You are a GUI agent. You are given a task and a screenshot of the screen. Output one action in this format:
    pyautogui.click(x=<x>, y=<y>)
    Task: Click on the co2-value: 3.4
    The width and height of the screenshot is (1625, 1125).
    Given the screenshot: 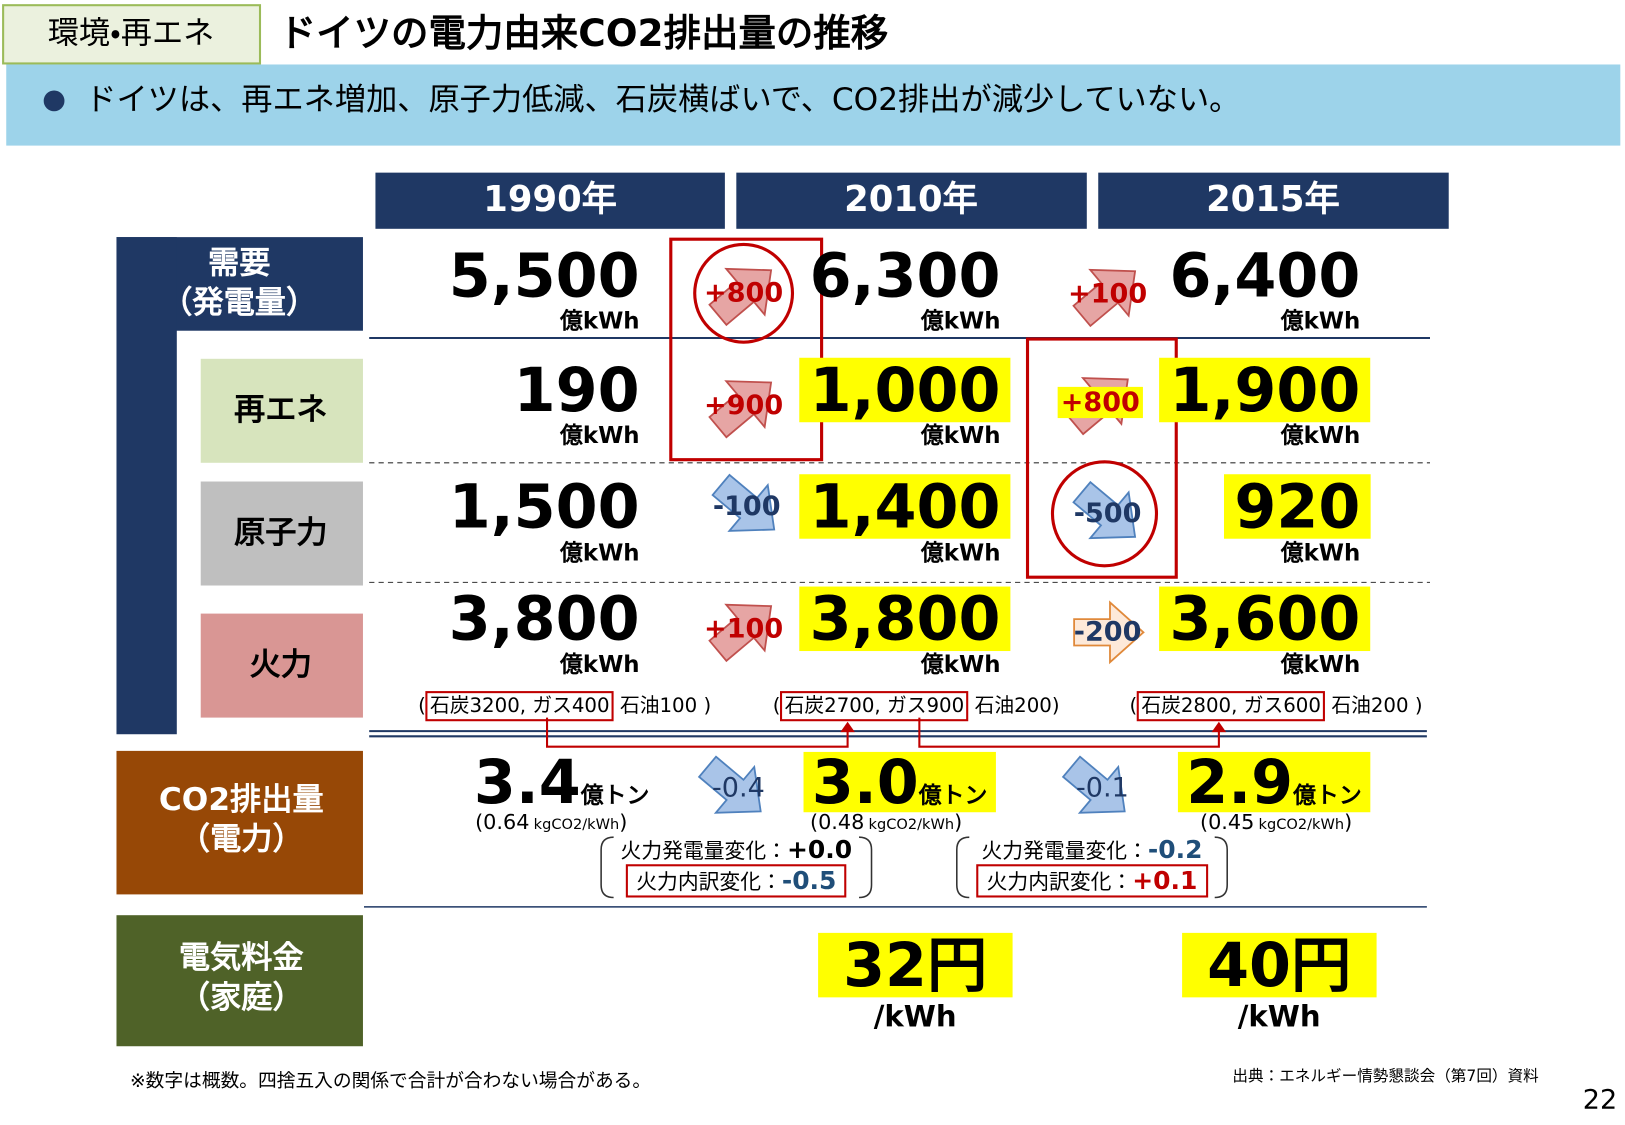 What is the action you would take?
    pyautogui.click(x=527, y=782)
    